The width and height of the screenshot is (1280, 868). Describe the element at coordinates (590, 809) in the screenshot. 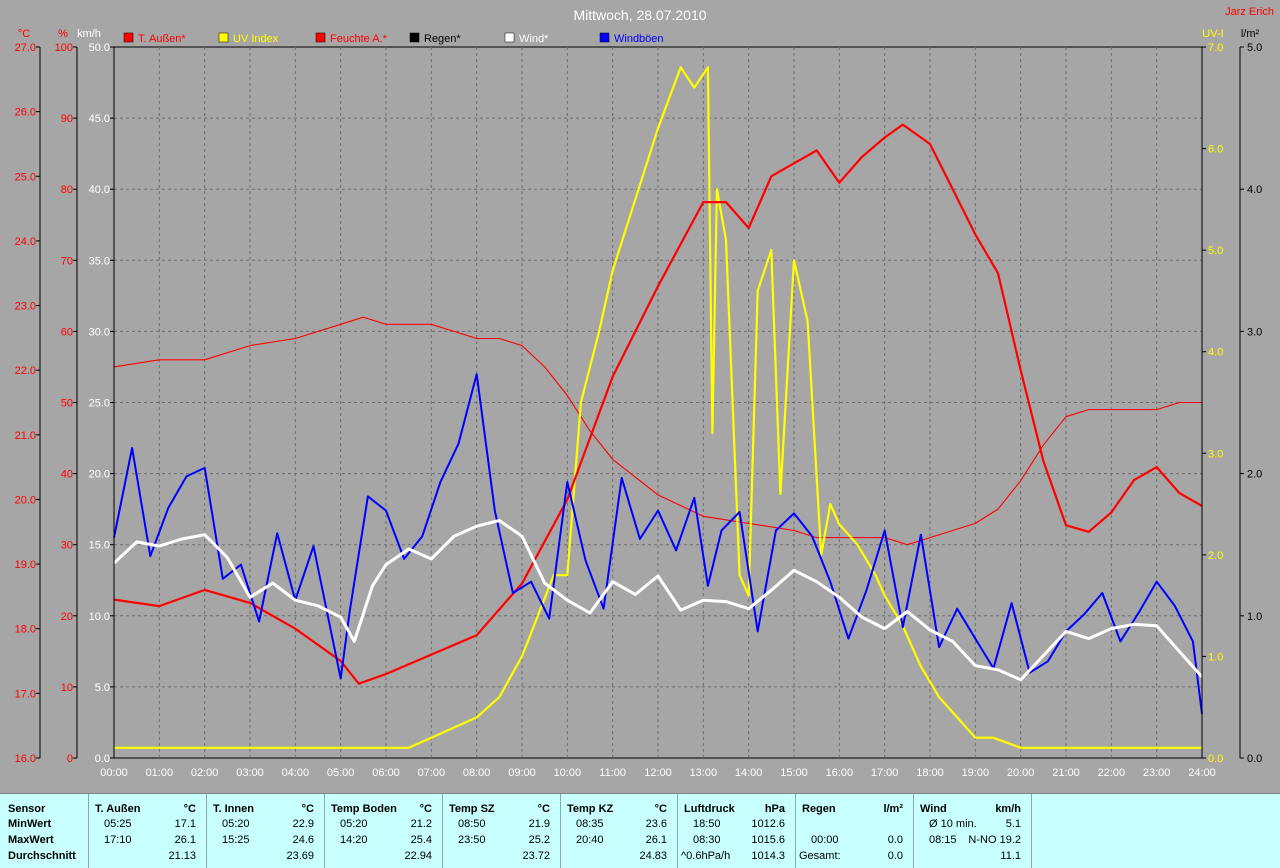

I see `stats-column-title: Temp KZ` at that location.